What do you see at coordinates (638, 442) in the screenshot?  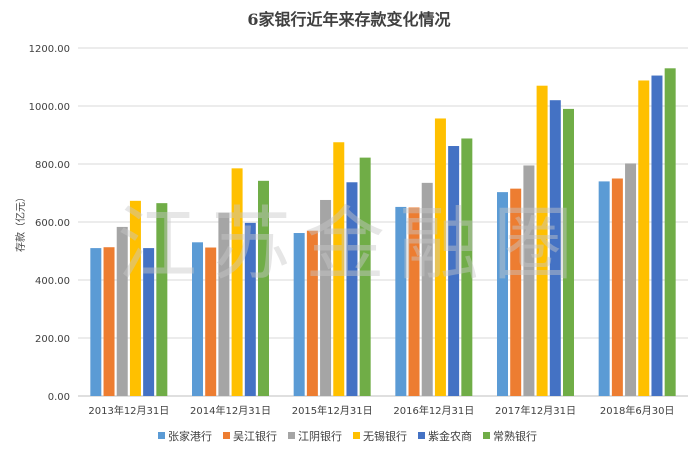 I see `source-credit: 头条号 / 浑水调研` at bounding box center [638, 442].